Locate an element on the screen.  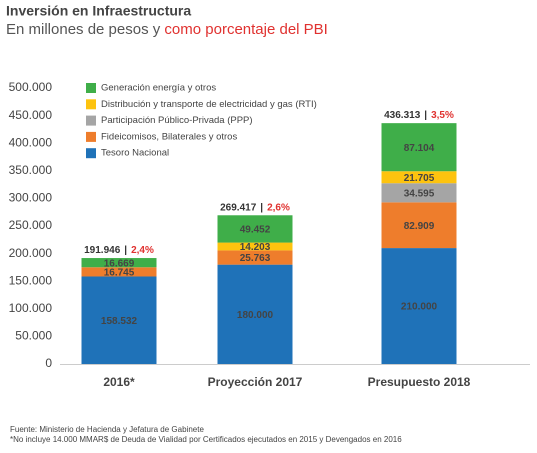
total-label: 436.313 | 3,5% is located at coordinates (419, 115).